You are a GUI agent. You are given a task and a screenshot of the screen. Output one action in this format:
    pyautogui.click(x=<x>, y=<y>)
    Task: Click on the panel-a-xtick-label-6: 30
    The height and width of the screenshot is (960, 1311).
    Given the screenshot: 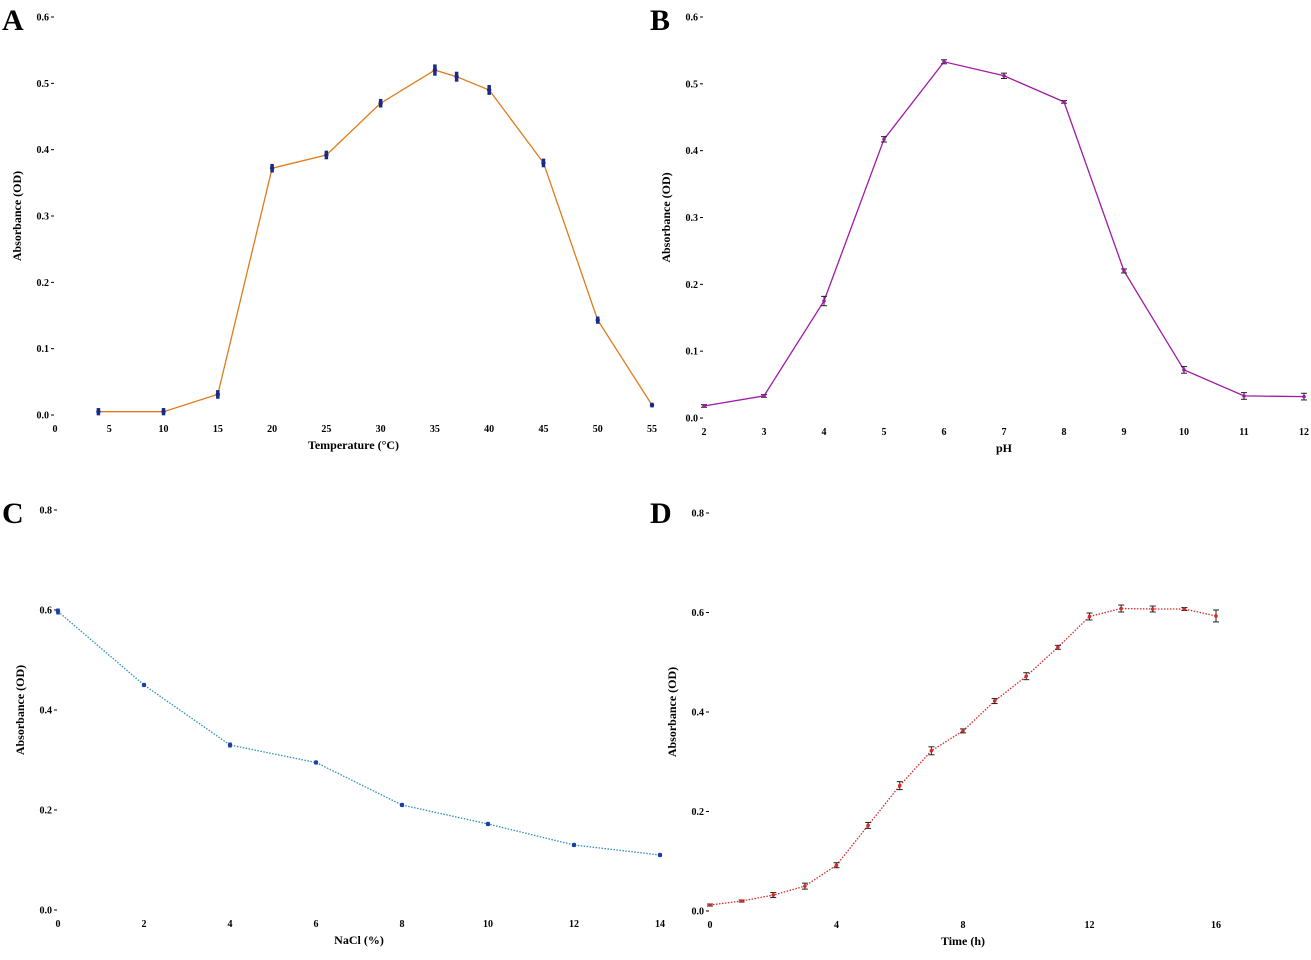 What is the action you would take?
    pyautogui.click(x=381, y=429)
    